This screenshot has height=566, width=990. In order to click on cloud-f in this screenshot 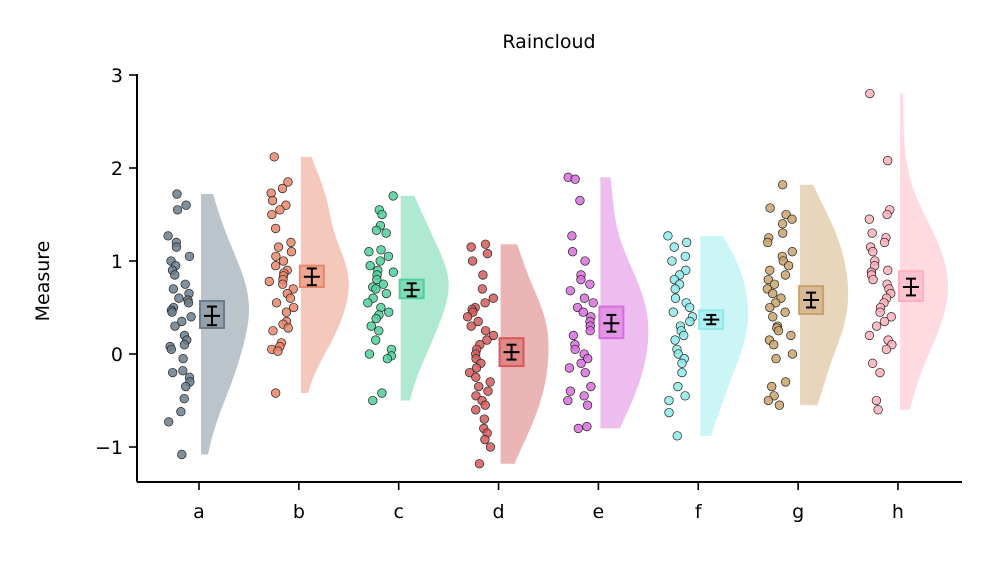, I will do `click(724, 335)`.